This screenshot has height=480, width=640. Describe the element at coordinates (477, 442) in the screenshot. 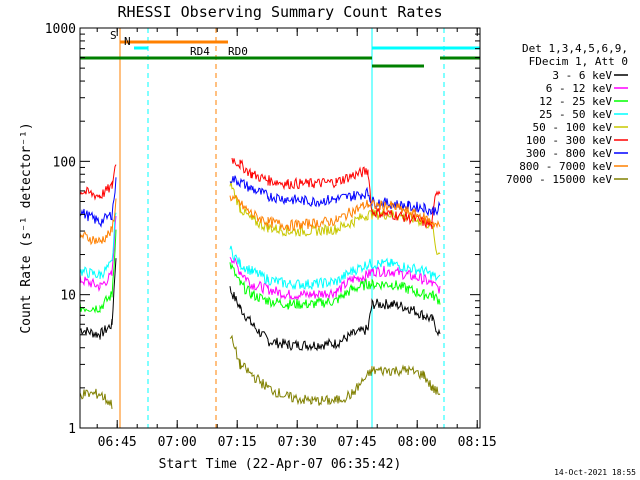

I see `x-tick-label-6: 08:15` at that location.